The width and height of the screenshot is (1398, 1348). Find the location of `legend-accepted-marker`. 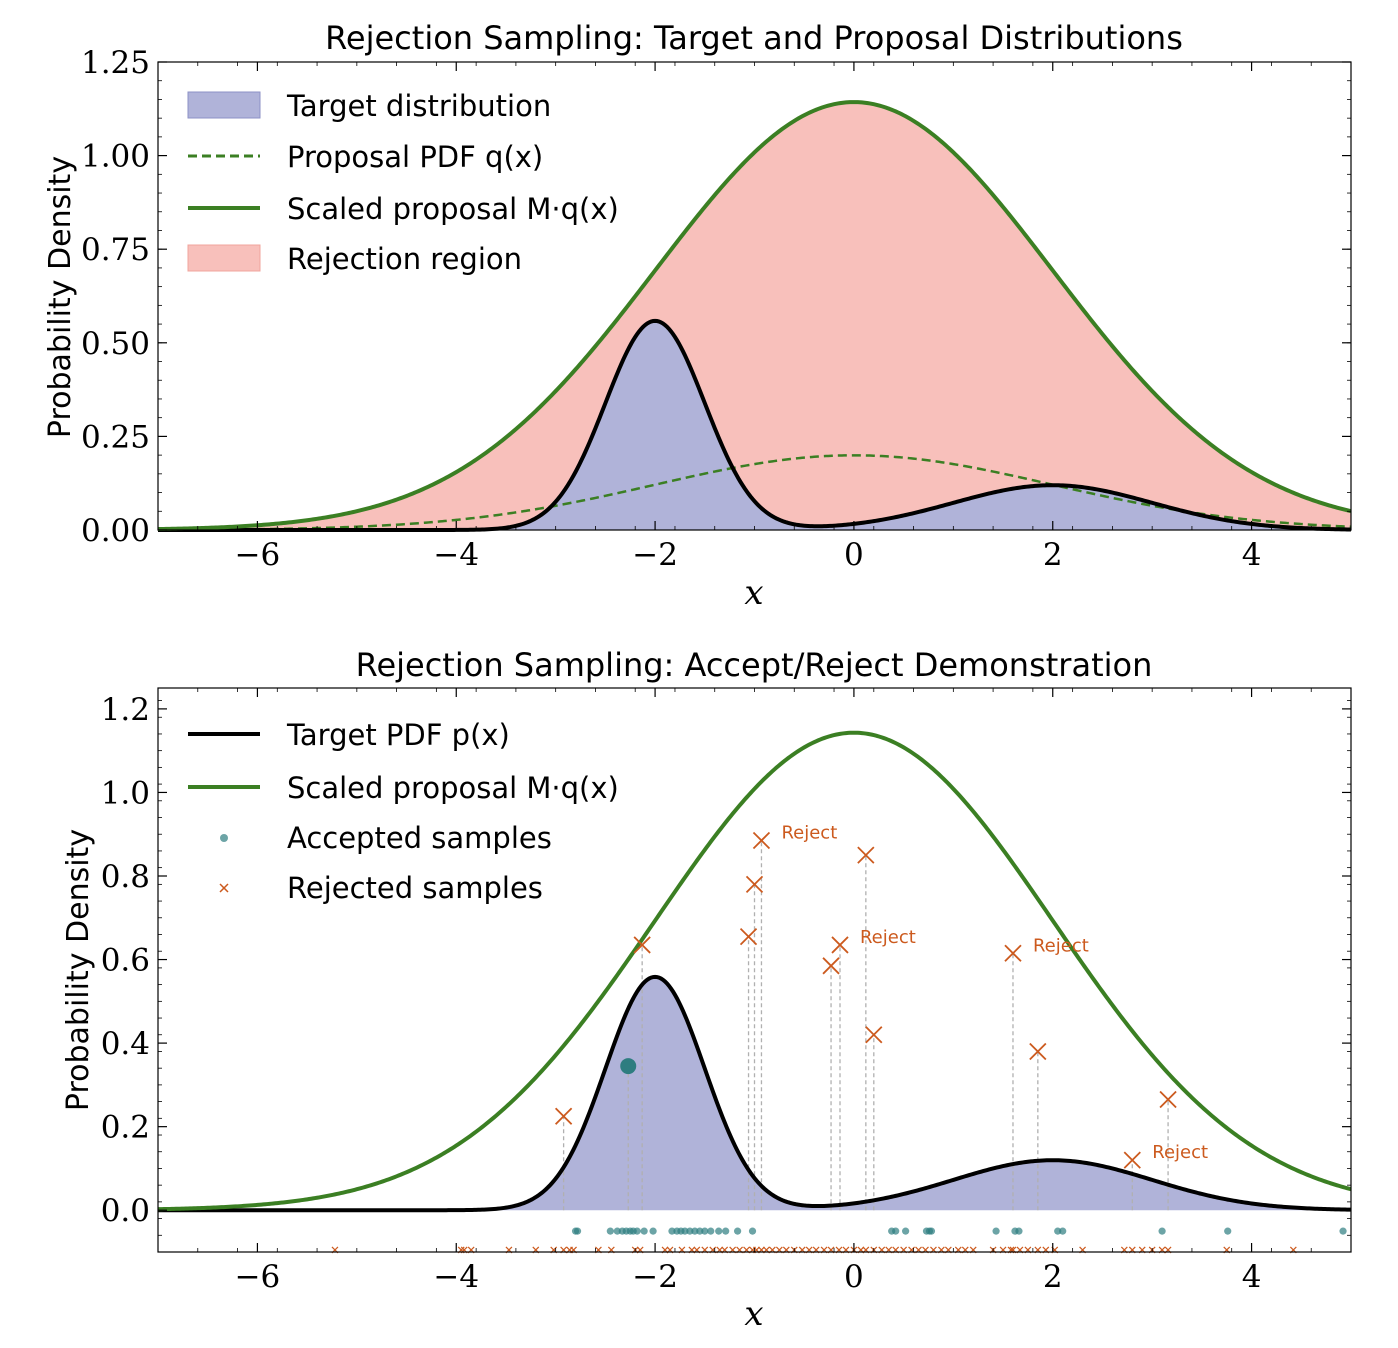

legend-accepted-marker is located at coordinates (224, 838).